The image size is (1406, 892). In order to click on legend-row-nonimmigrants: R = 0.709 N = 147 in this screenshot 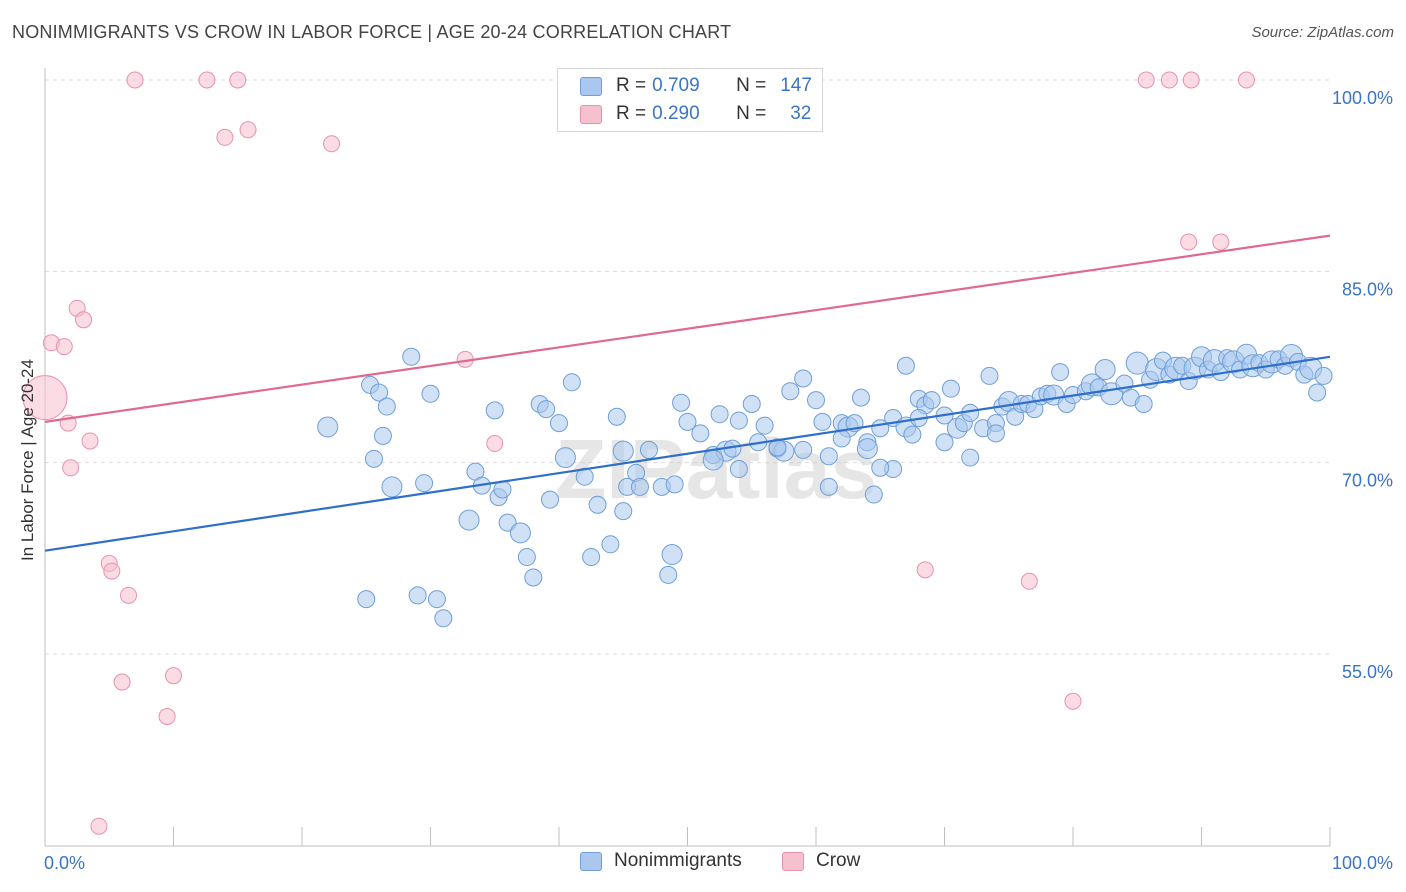, I will do `click(696, 86)`.